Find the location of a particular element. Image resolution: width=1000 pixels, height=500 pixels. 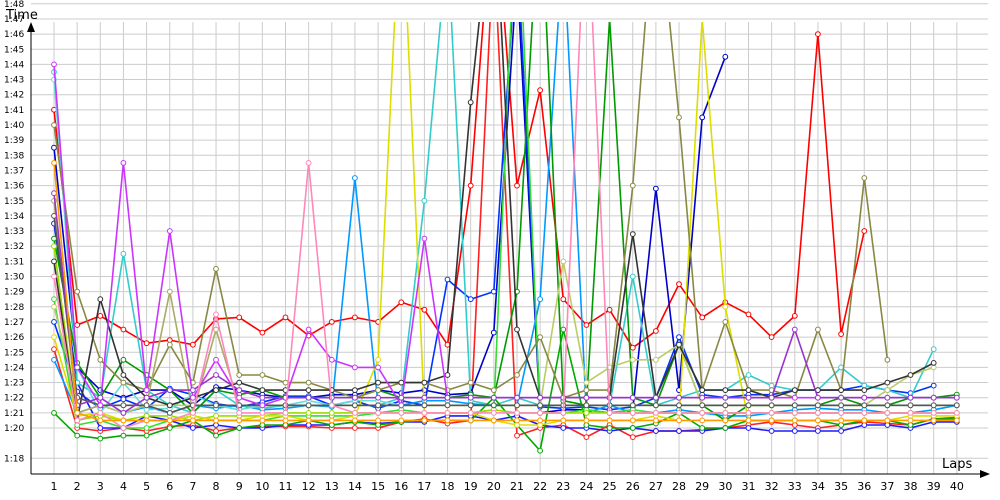

y-tick-label: 1:28 is located at coordinates (14, 308).